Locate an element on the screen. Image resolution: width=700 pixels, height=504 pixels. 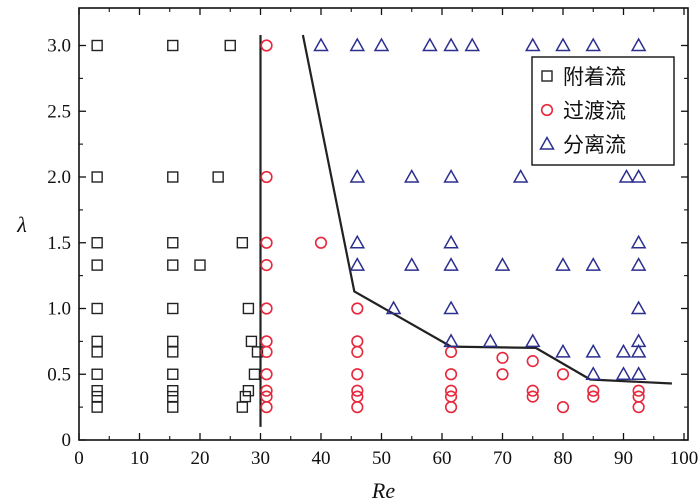
y-tick-label: 0.5 is located at coordinates (59, 374).